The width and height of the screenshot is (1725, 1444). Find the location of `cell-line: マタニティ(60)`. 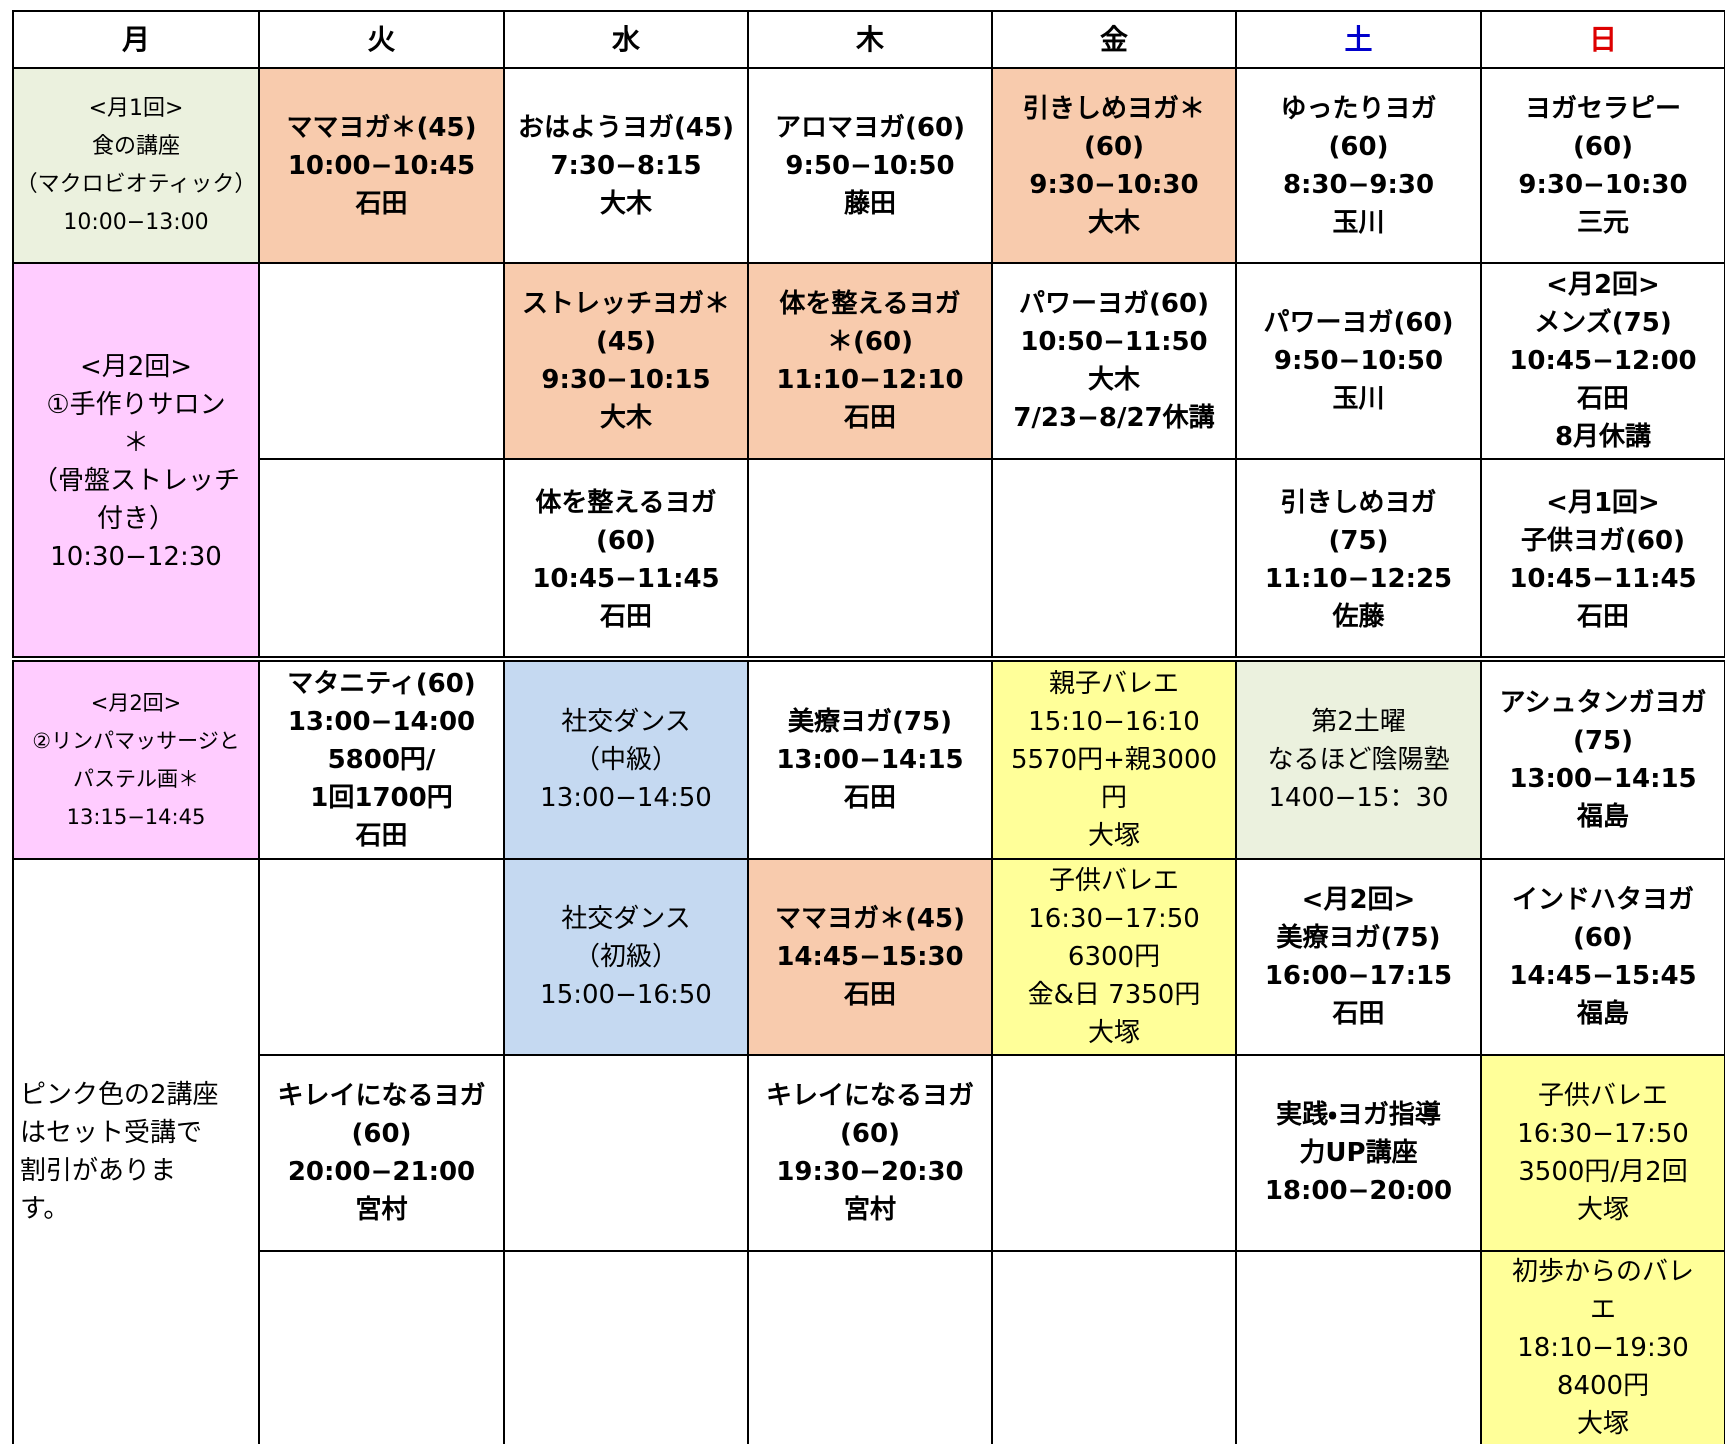

cell-line: マタニティ(60) is located at coordinates (381, 684).